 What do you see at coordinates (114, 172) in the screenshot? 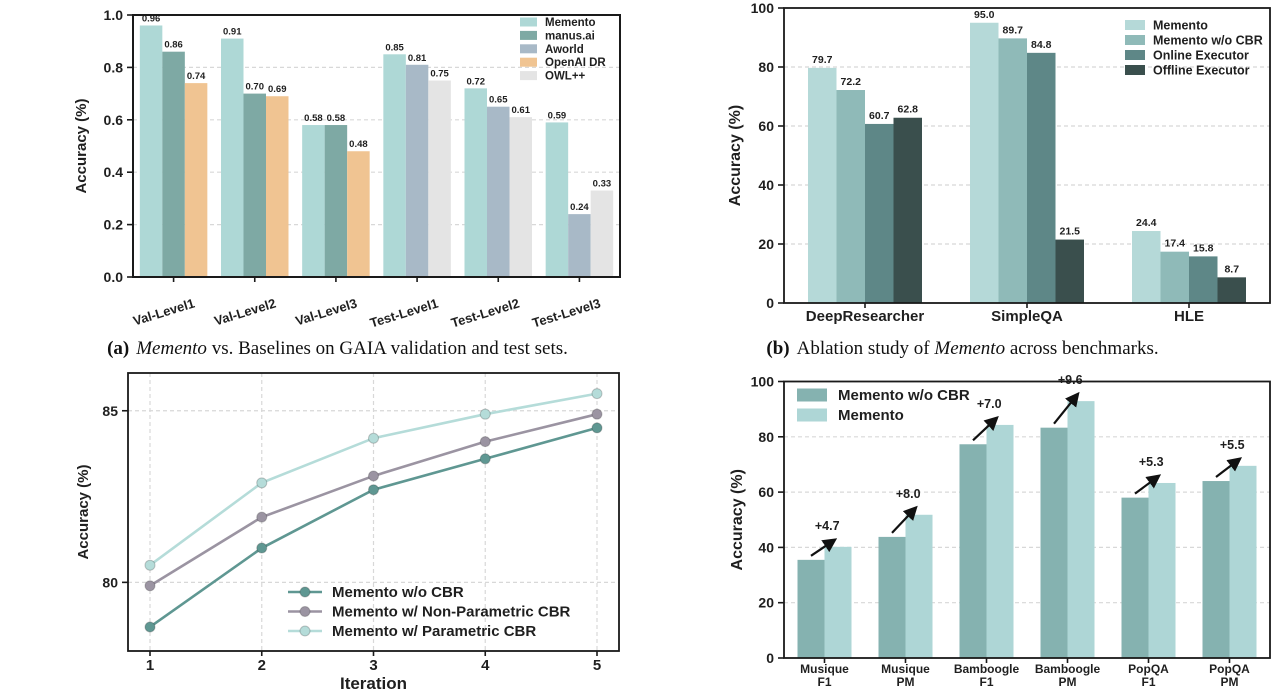
I see `svg-text: 0.4` at bounding box center [114, 172].